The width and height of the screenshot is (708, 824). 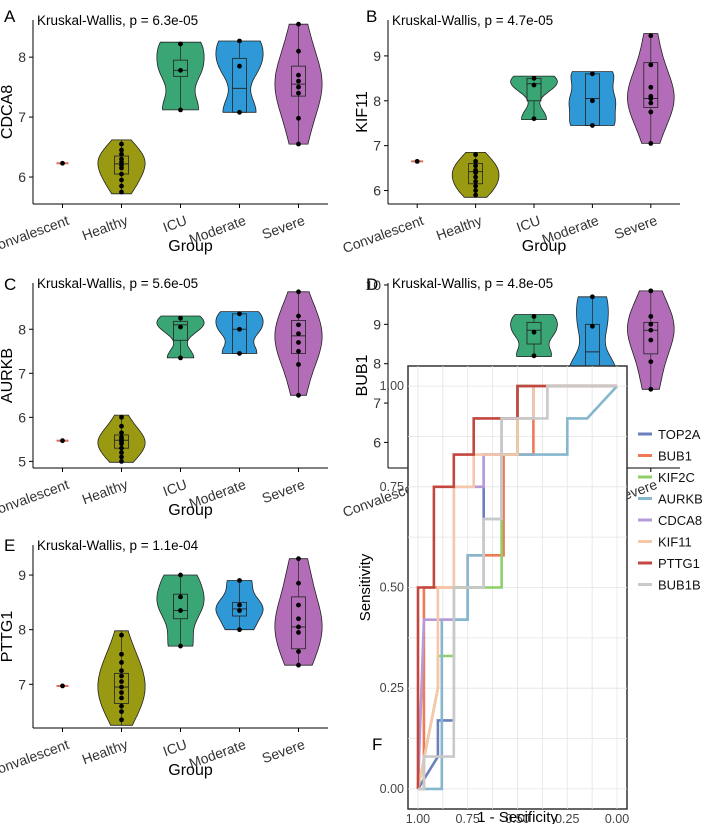 What do you see at coordinates (180, 337) in the screenshot?
I see `violin-icu` at bounding box center [180, 337].